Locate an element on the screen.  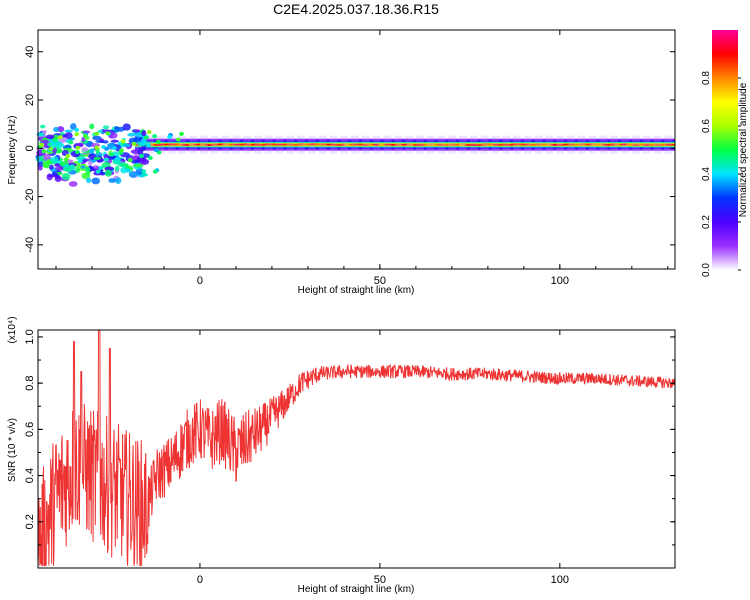
figure-title: C2E4.2025.037.18.36.R15 is located at coordinates (356, 9).